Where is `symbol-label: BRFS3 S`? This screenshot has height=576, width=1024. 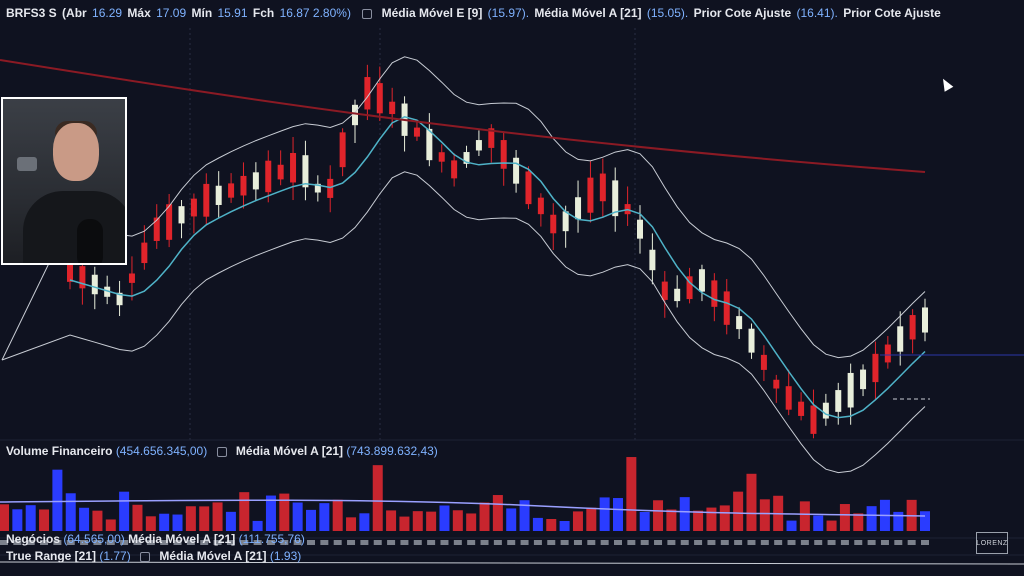 symbol-label: BRFS3 S is located at coordinates (31, 13).